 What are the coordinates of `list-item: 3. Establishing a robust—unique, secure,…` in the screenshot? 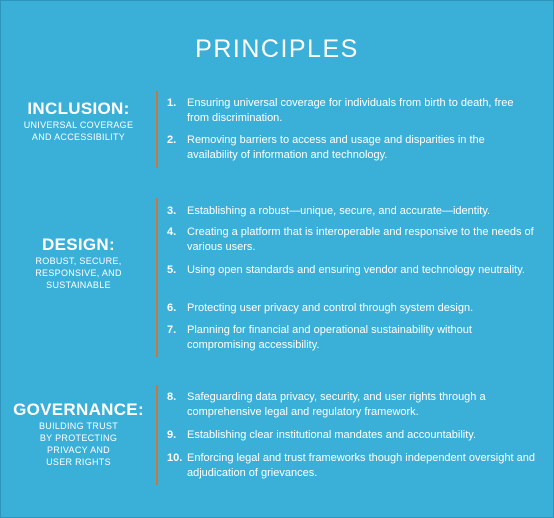 It's located at (352, 211).